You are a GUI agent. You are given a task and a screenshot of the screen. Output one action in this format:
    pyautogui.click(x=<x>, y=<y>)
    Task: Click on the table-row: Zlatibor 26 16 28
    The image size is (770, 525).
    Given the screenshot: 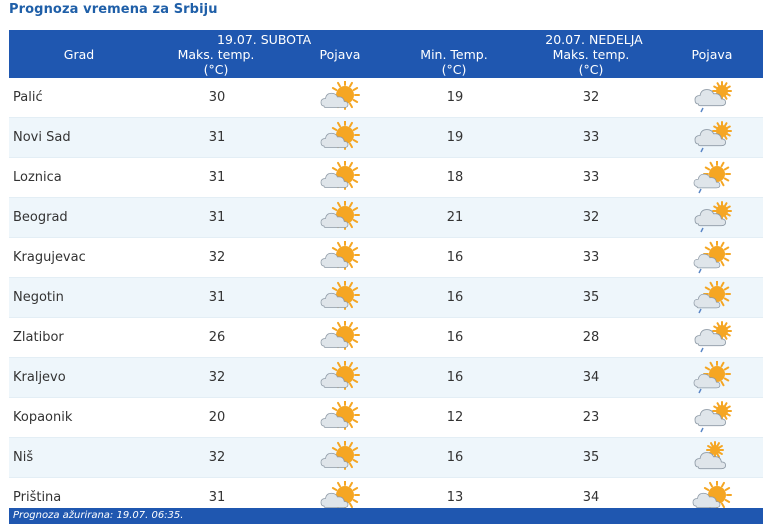 What is the action you would take?
    pyautogui.click(x=386, y=338)
    